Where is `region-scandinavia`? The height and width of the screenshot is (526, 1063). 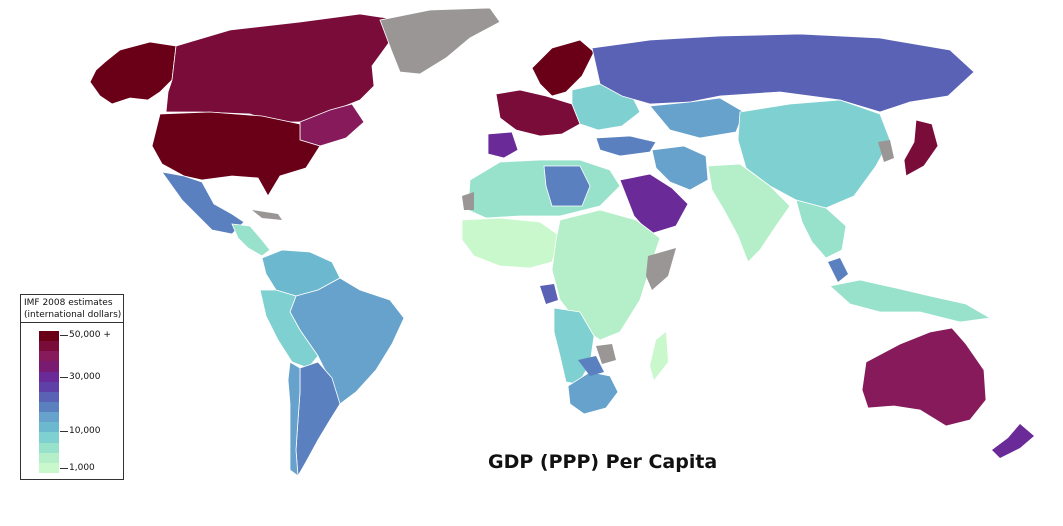
region-scandinavia is located at coordinates (563, 68).